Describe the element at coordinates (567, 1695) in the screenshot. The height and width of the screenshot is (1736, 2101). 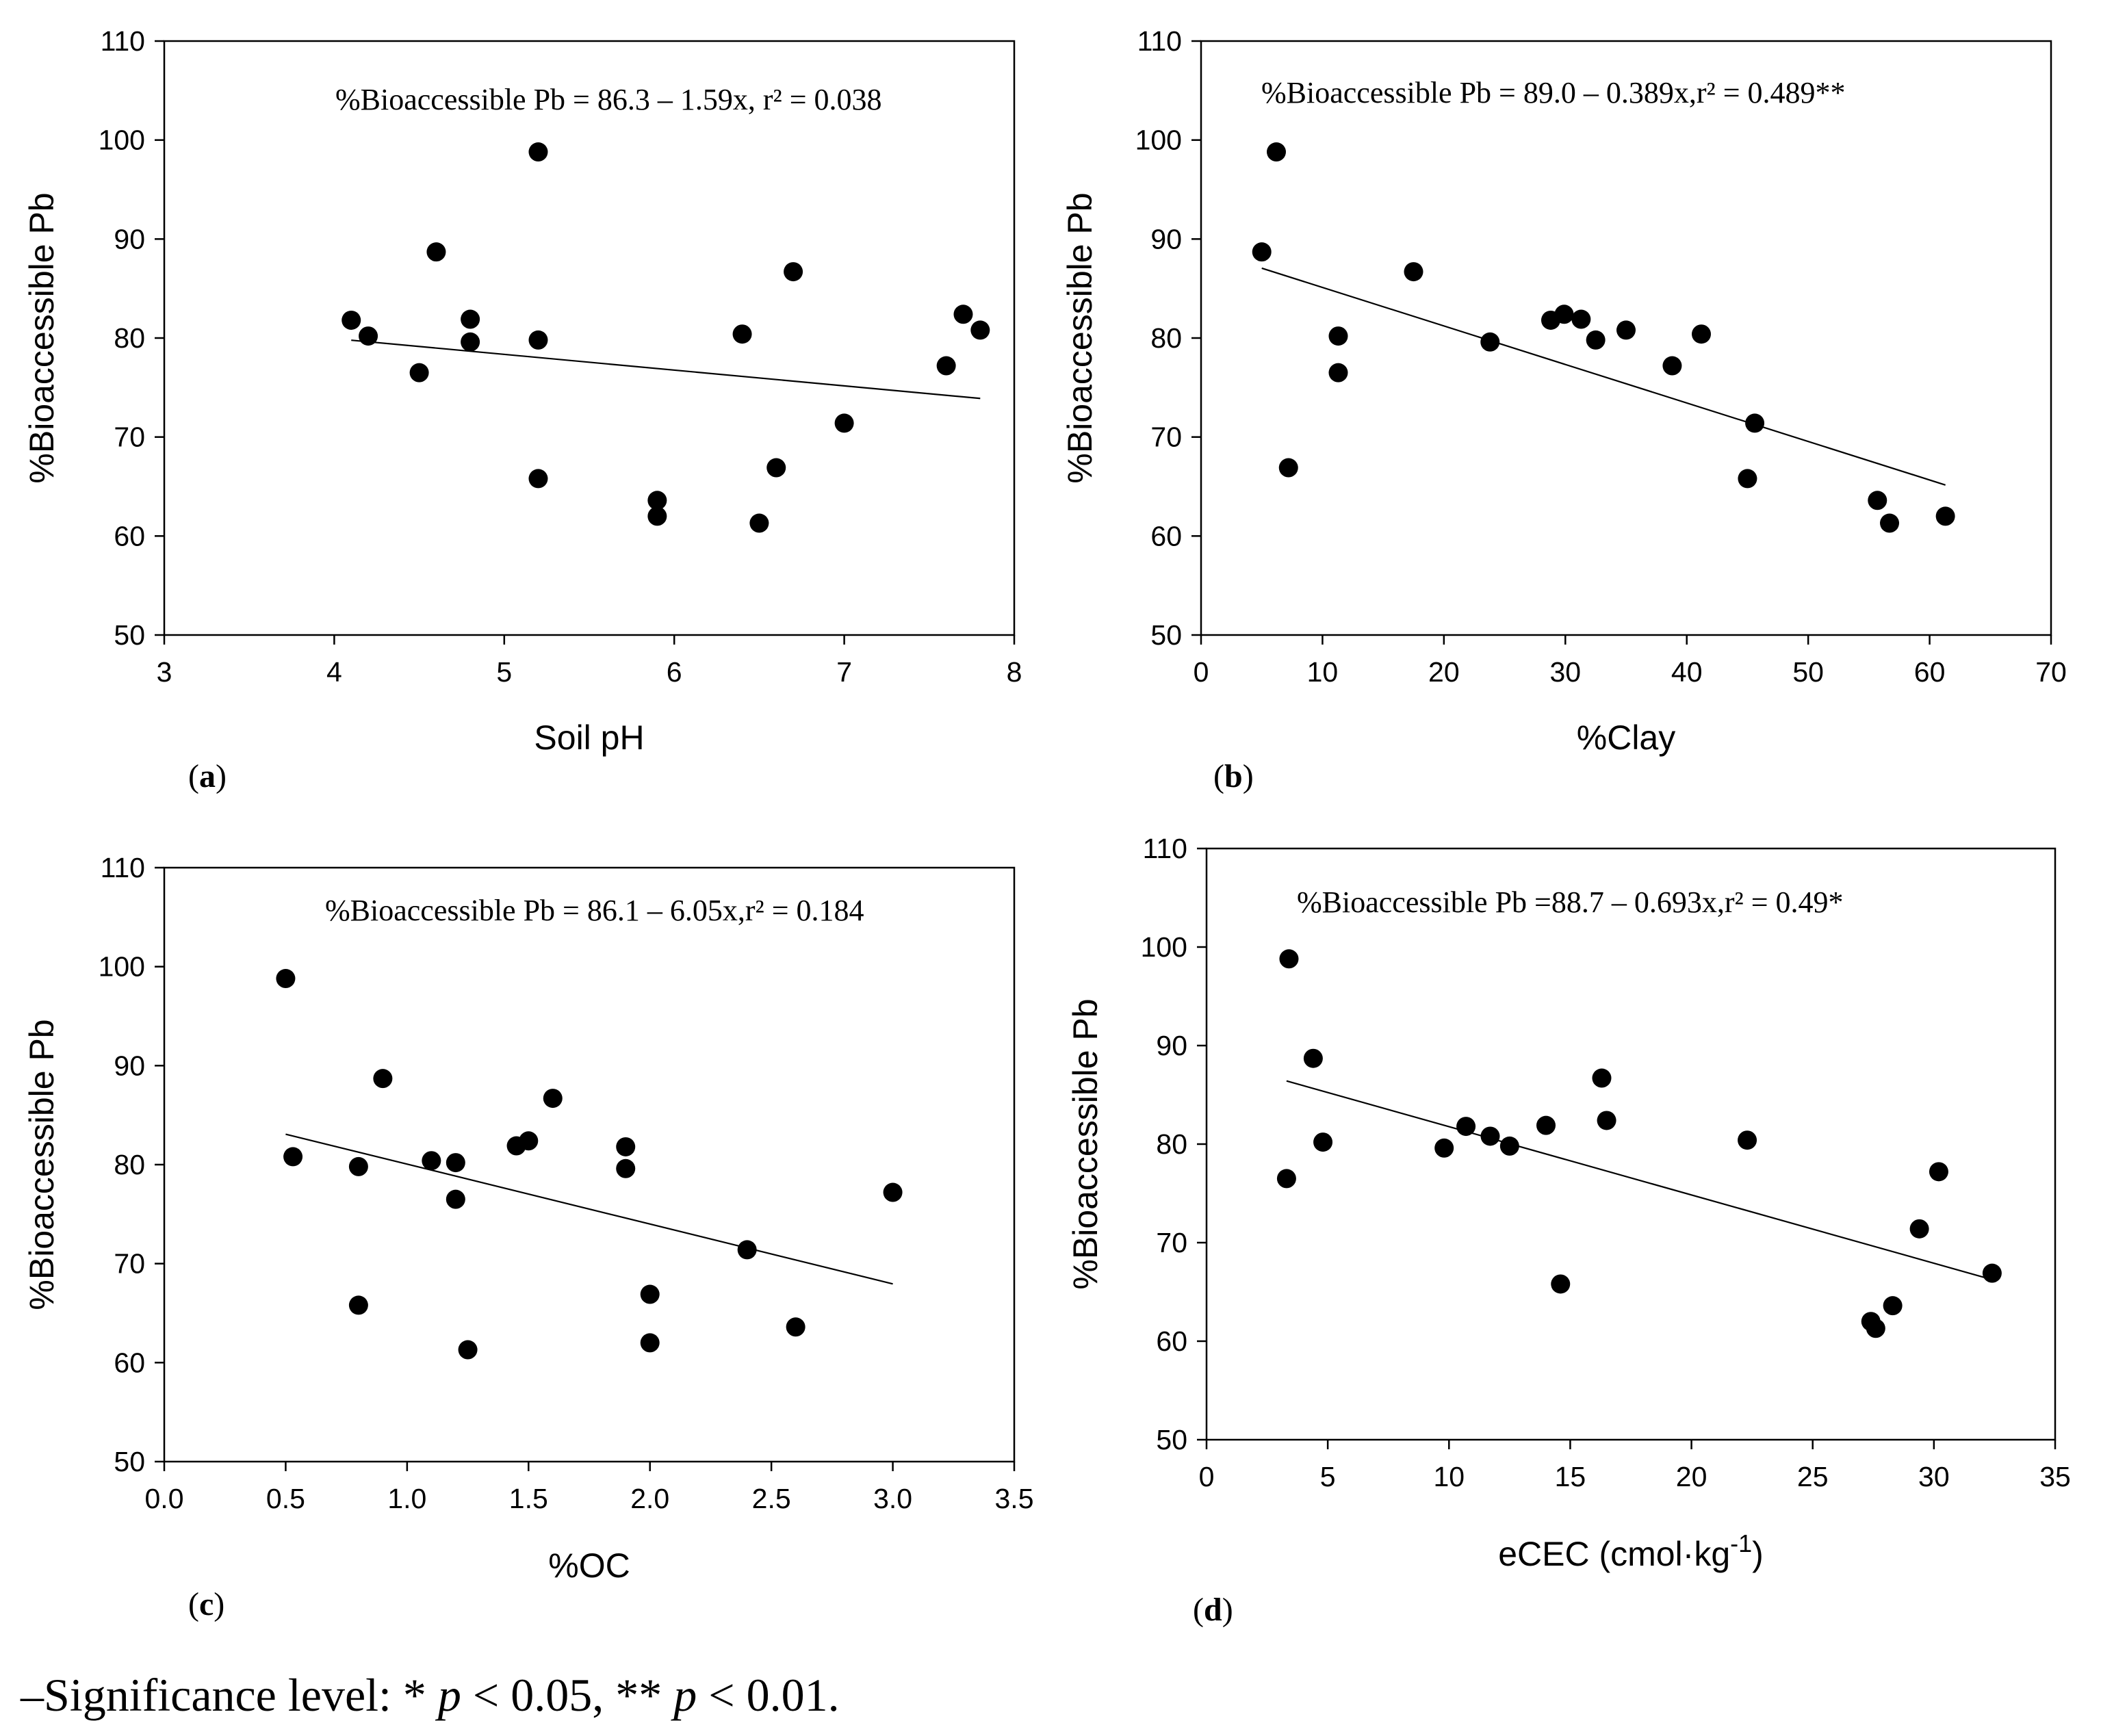
I see `footnote-mid: < 0.05, **` at that location.